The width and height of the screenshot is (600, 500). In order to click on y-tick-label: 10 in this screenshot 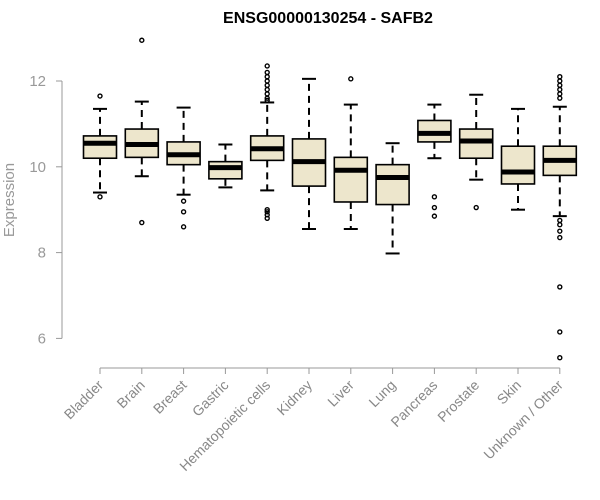, I will do `click(37, 167)`.